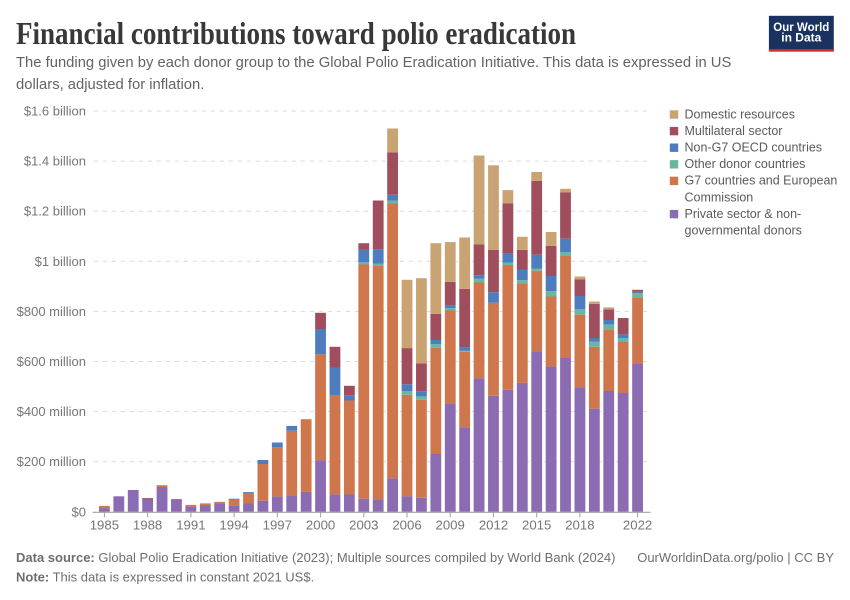 Image resolution: width=850 pixels, height=600 pixels. I want to click on svg-text: 1991, so click(190, 525).